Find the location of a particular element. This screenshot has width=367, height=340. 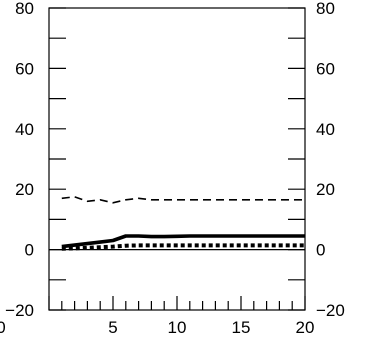

x-tick-label: 20 is located at coordinates (305, 327).